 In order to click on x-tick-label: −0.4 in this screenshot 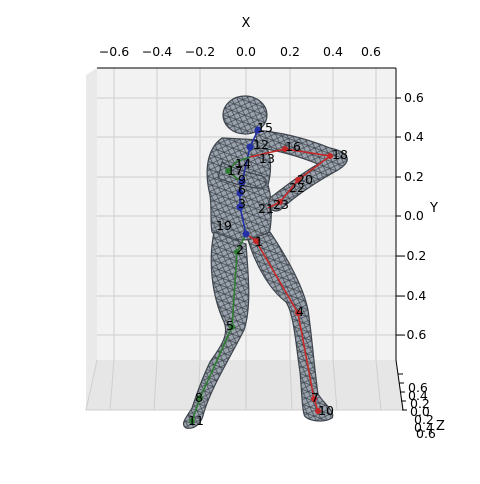, I will do `click(157, 51)`.